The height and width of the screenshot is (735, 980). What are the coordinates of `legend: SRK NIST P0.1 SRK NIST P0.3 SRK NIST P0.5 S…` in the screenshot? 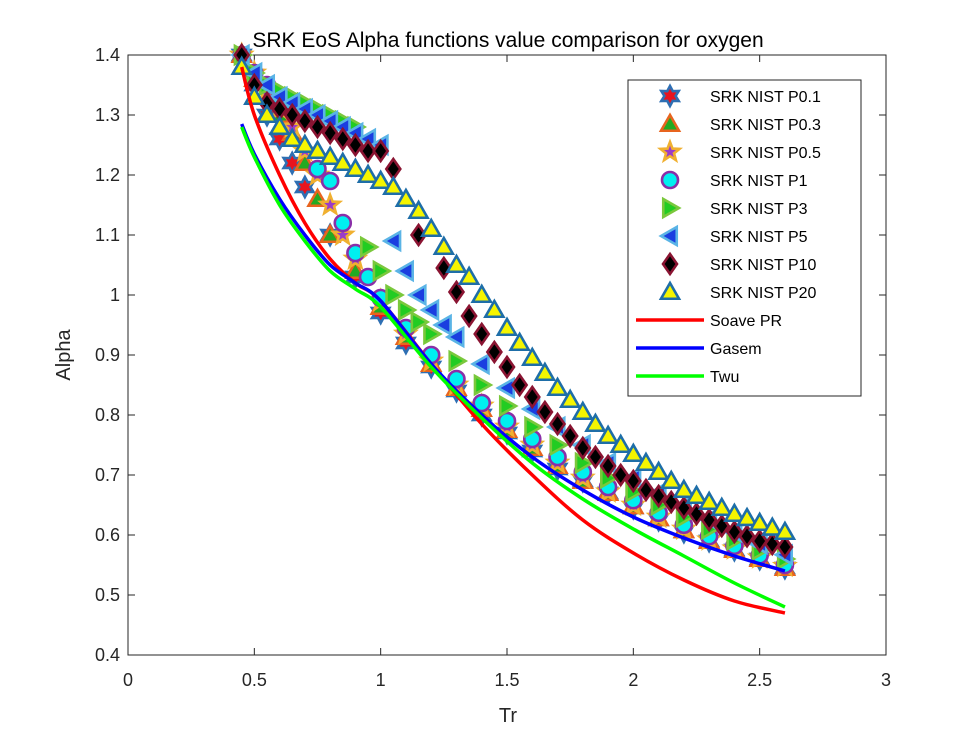 It's located at (744, 238).